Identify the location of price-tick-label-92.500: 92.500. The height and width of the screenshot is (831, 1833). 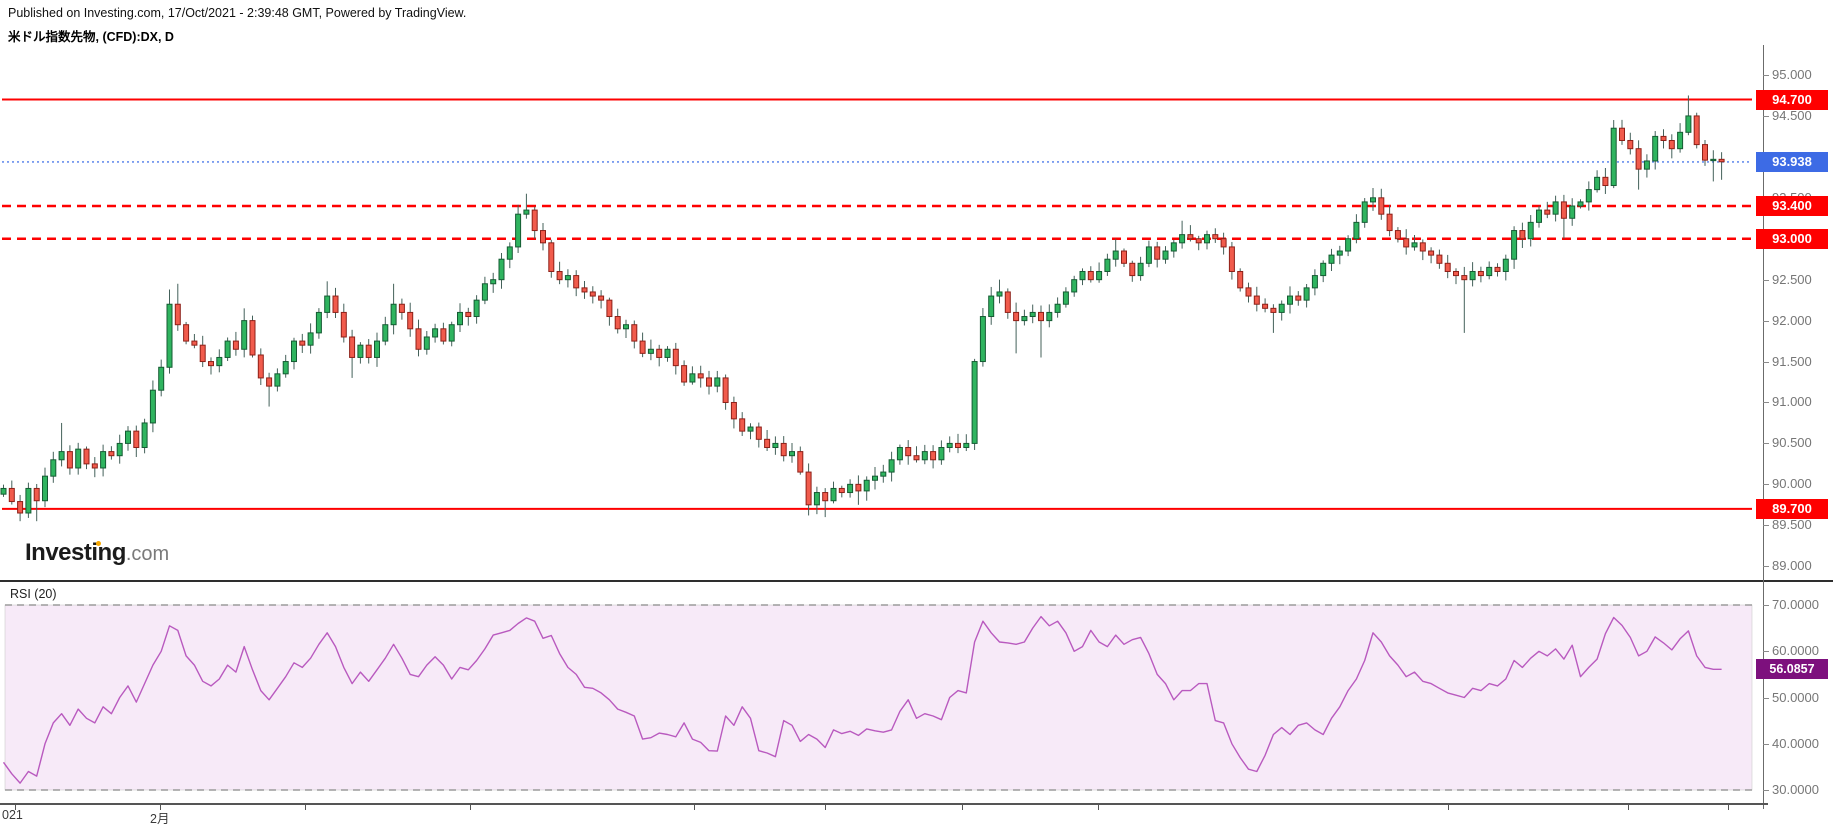
(1792, 279).